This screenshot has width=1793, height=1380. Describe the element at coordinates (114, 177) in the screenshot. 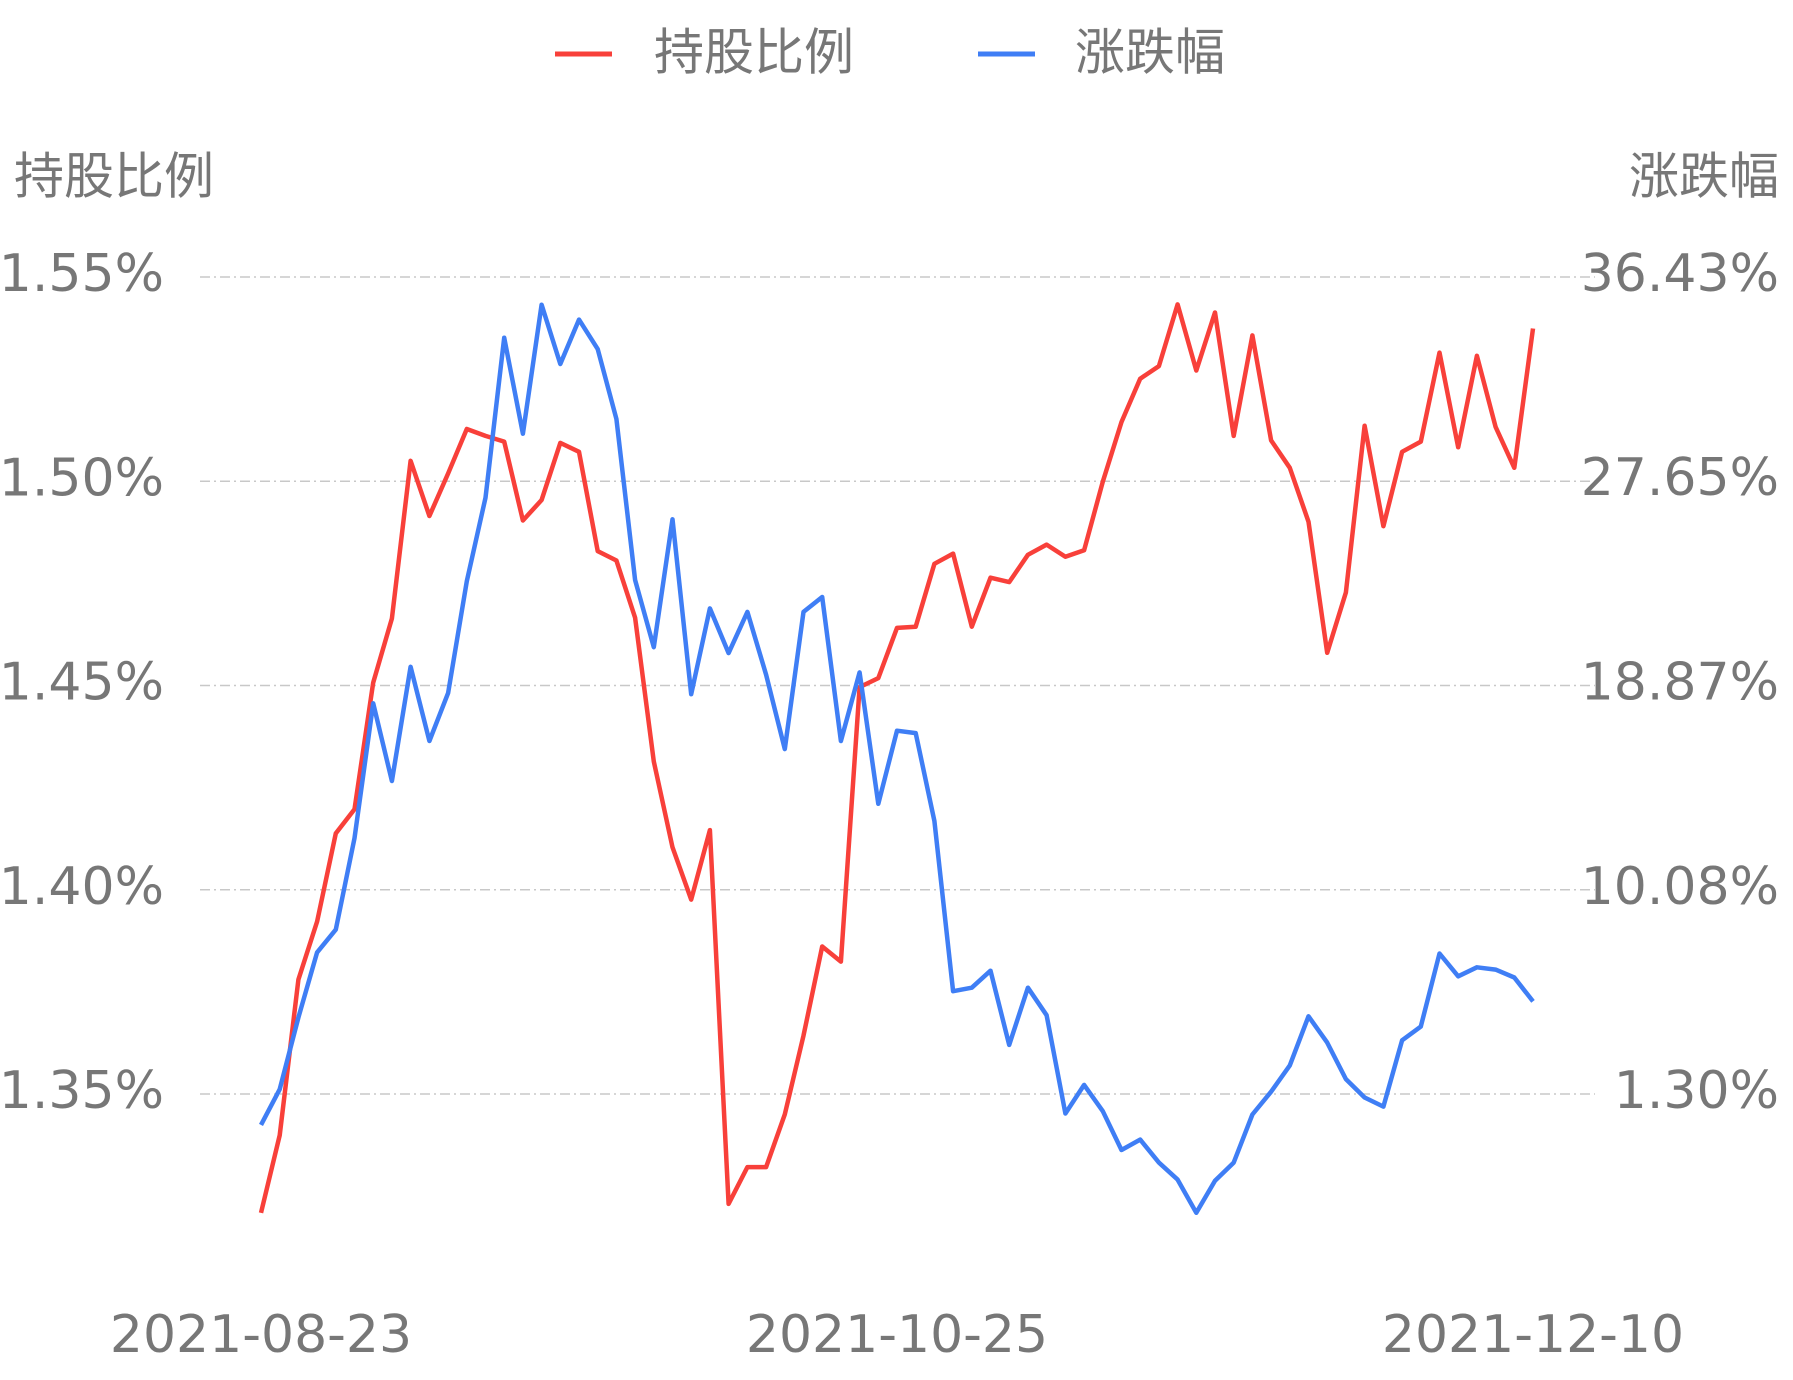

I see `y-axis-title: 持股比例` at that location.